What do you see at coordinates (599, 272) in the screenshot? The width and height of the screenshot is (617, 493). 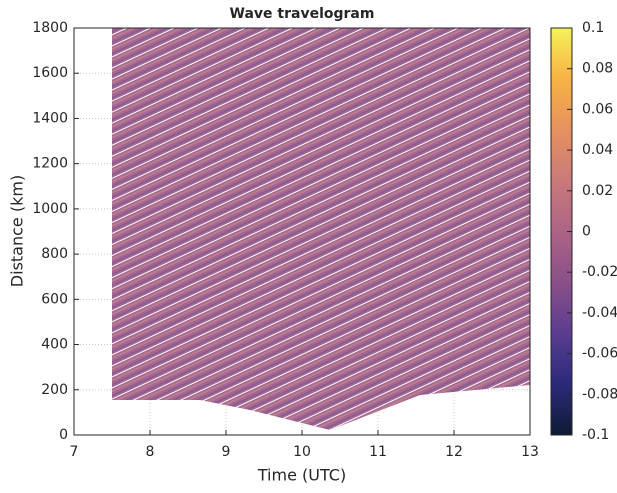 I see `colorbar-tick-label: -0.02` at bounding box center [599, 272].